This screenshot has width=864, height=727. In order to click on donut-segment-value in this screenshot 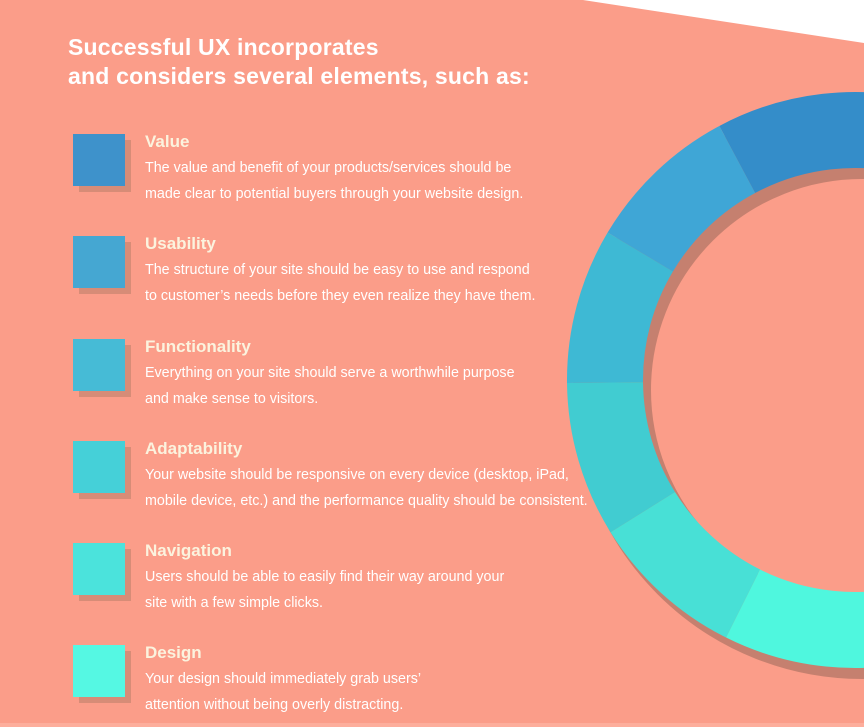, I will do `click(791, 143)`.